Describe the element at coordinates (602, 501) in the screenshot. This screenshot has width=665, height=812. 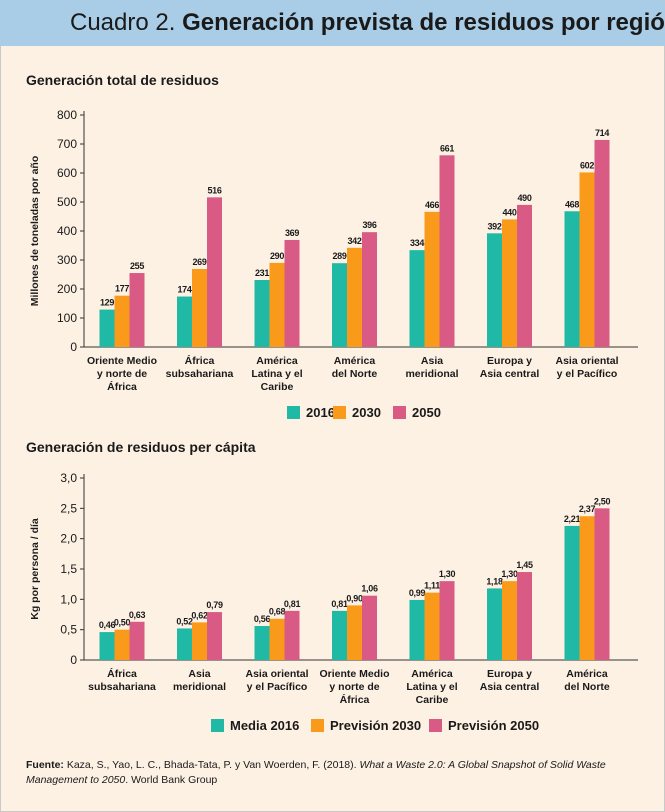
I see `chart2-data-label: 2,50` at that location.